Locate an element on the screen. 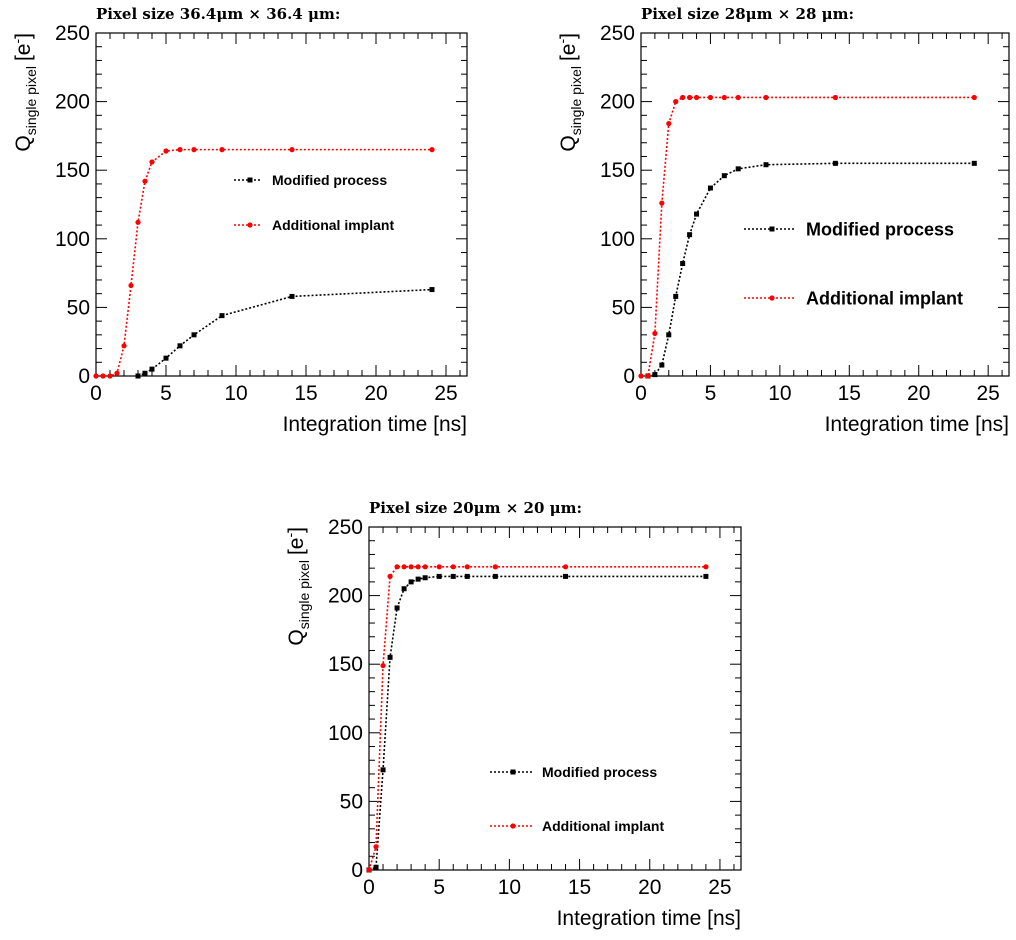 Image resolution: width=1016 pixels, height=940 pixels. chart-title: Pixel size 36.4μm × 36.4 μm: is located at coordinates (218, 14).